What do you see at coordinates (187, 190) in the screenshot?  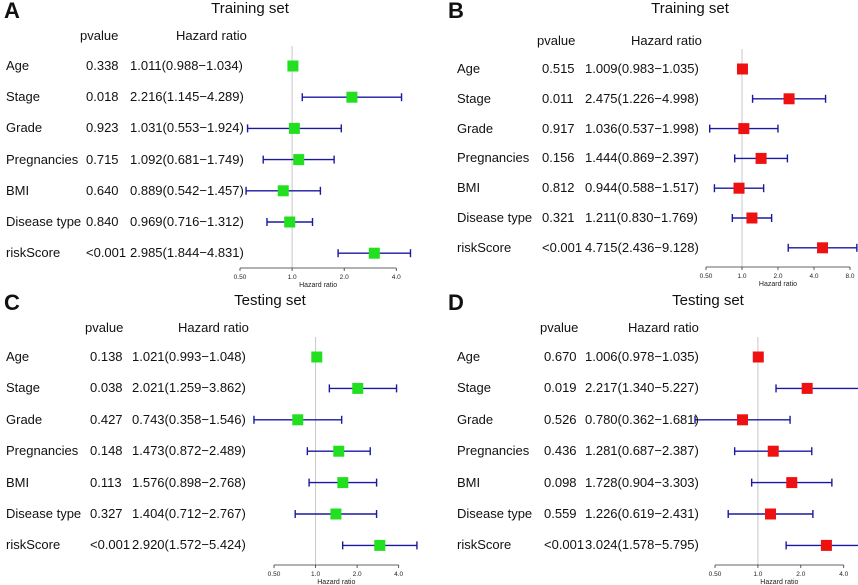 I see `row-hazard-ratio: 0.889(0.542−1.457)` at bounding box center [187, 190].